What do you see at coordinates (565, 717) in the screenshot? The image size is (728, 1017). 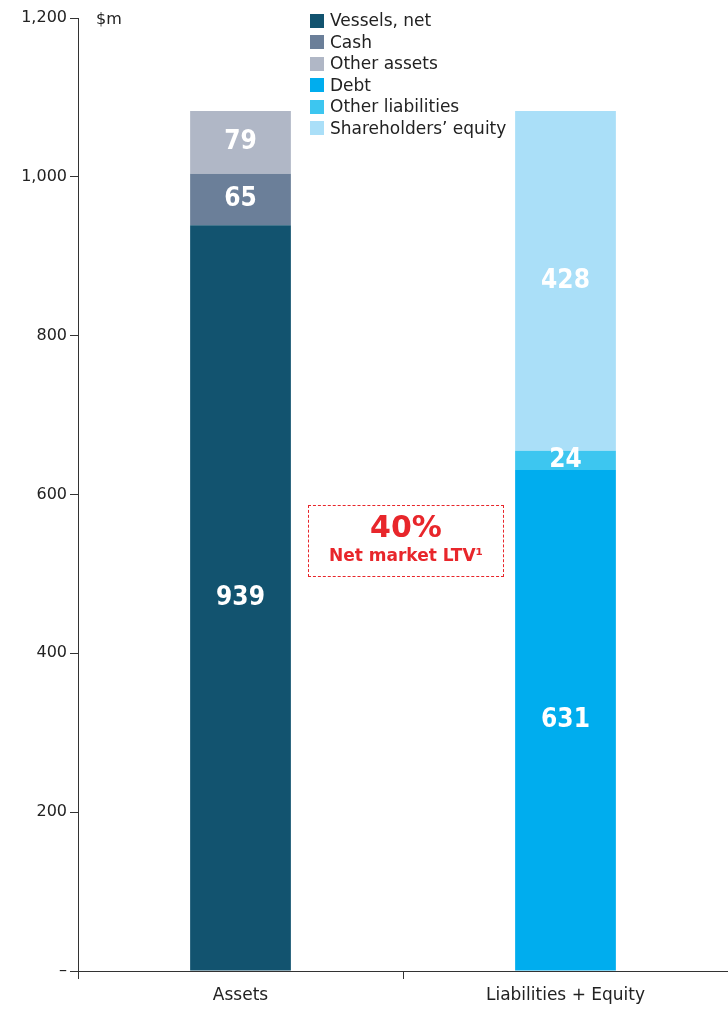 I see `data-label: 631` at bounding box center [565, 717].